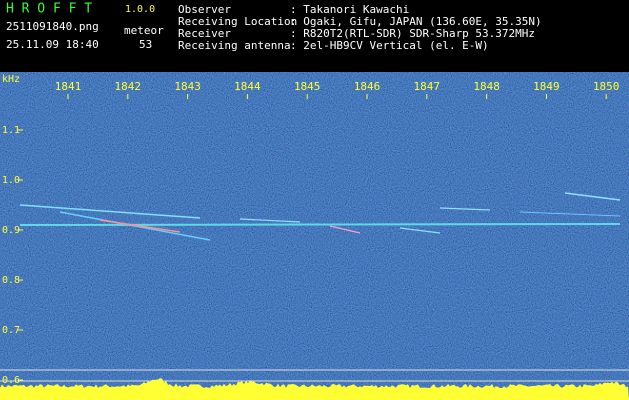 The width and height of the screenshot is (629, 400). What do you see at coordinates (68, 86) in the screenshot?
I see `x-tick-label: 1841` at bounding box center [68, 86].